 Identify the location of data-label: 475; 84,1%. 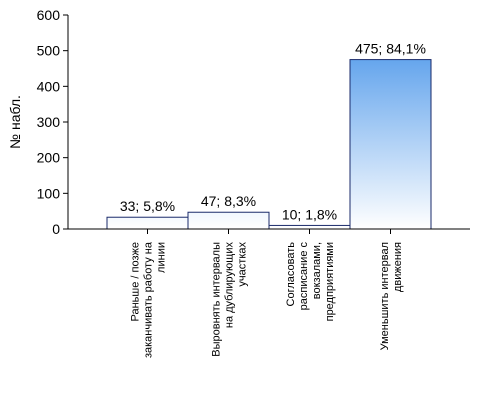
(390, 49).